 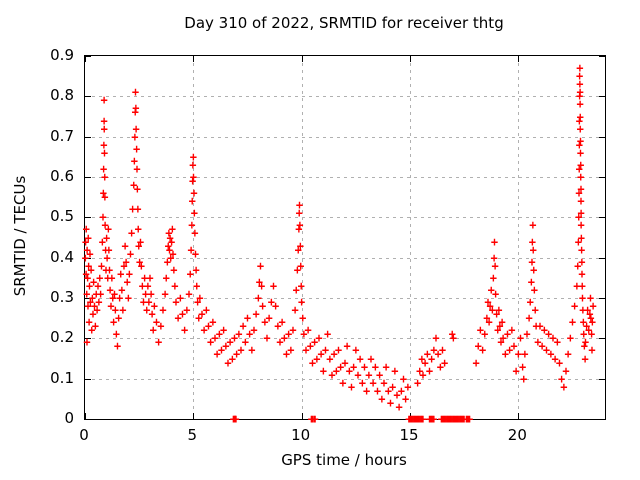 I want to click on x-tick-label: 10, so click(x=301, y=435).